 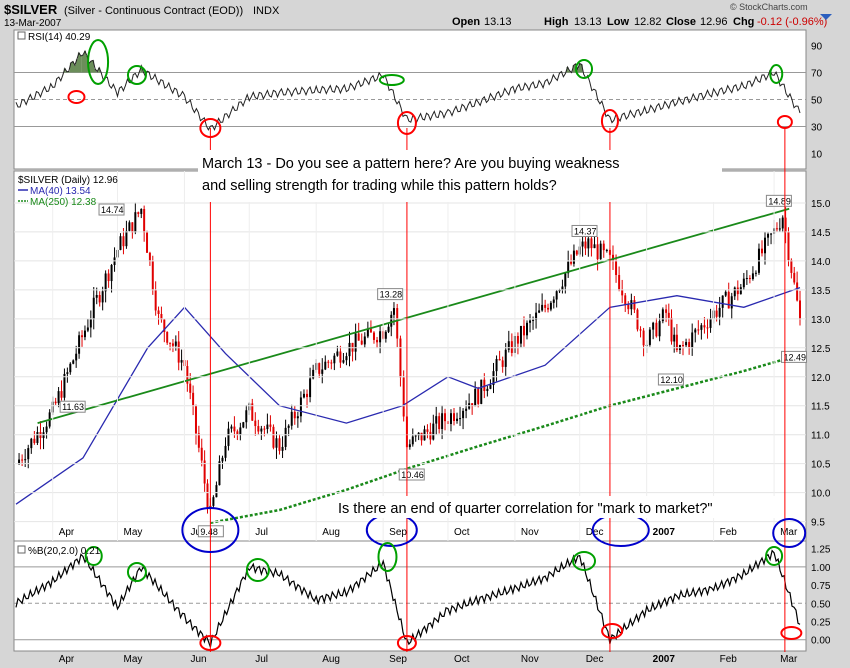 What do you see at coordinates (821, 378) in the screenshot?
I see `price-tick-label: 12.0` at bounding box center [821, 378].